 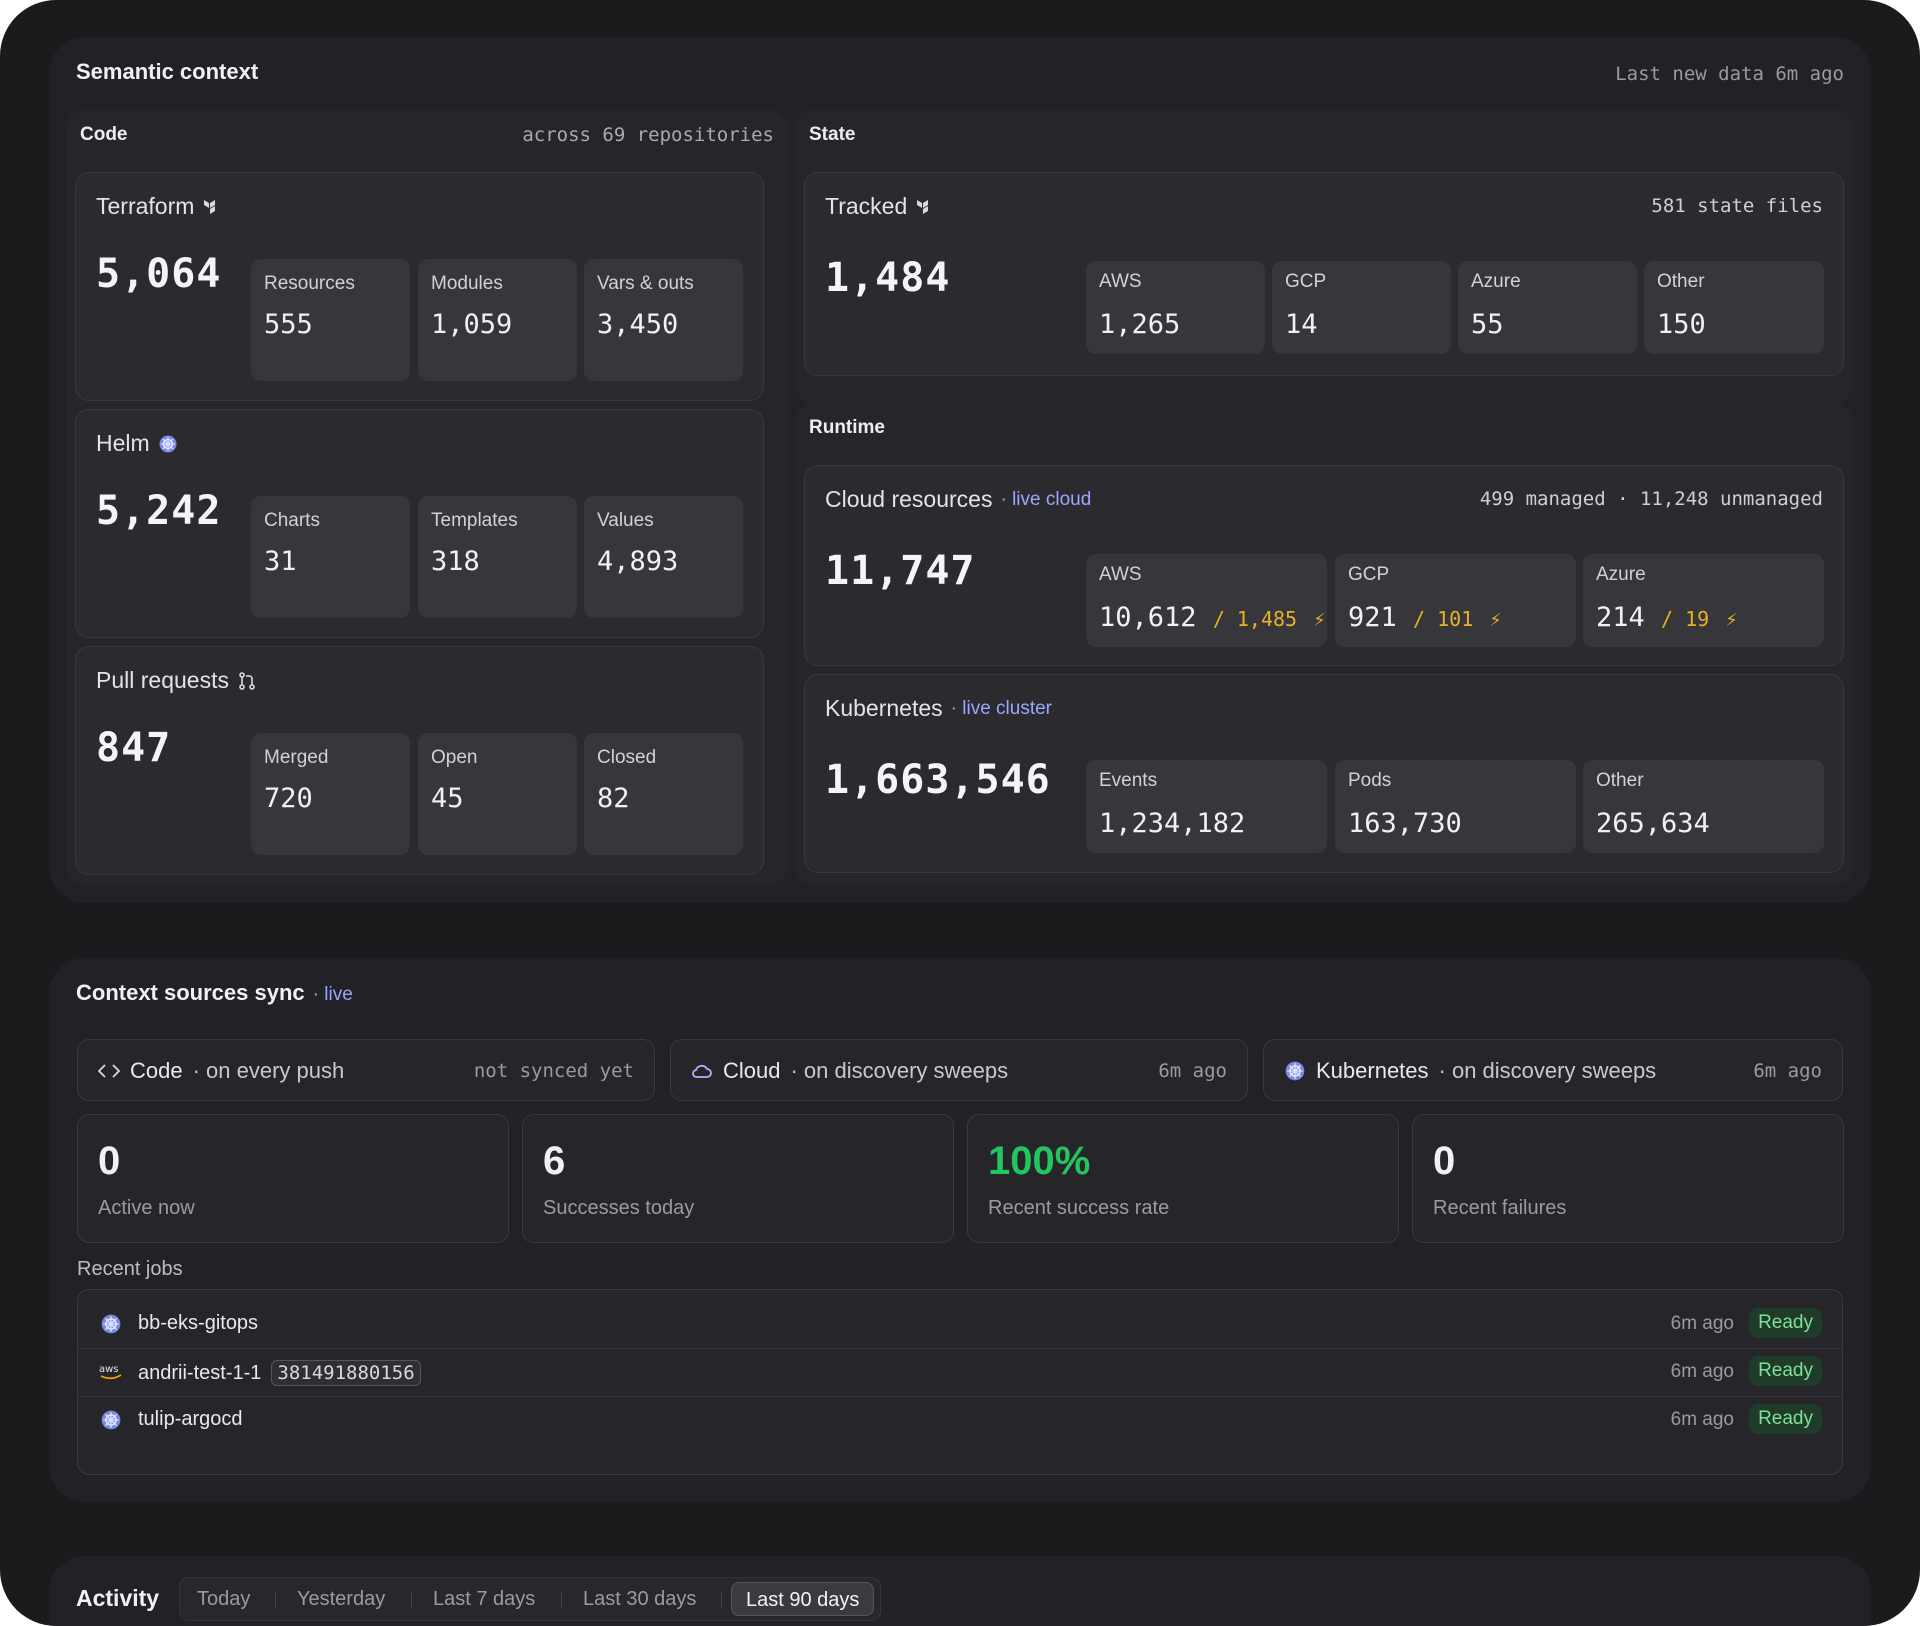 I want to click on pull-requests-title: Pull requests, so click(x=162, y=680).